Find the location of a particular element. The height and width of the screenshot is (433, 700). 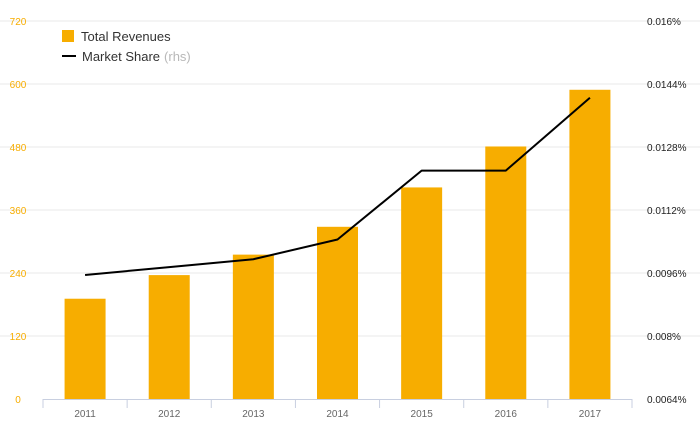

y-left-tick-label: 600 is located at coordinates (18, 85).